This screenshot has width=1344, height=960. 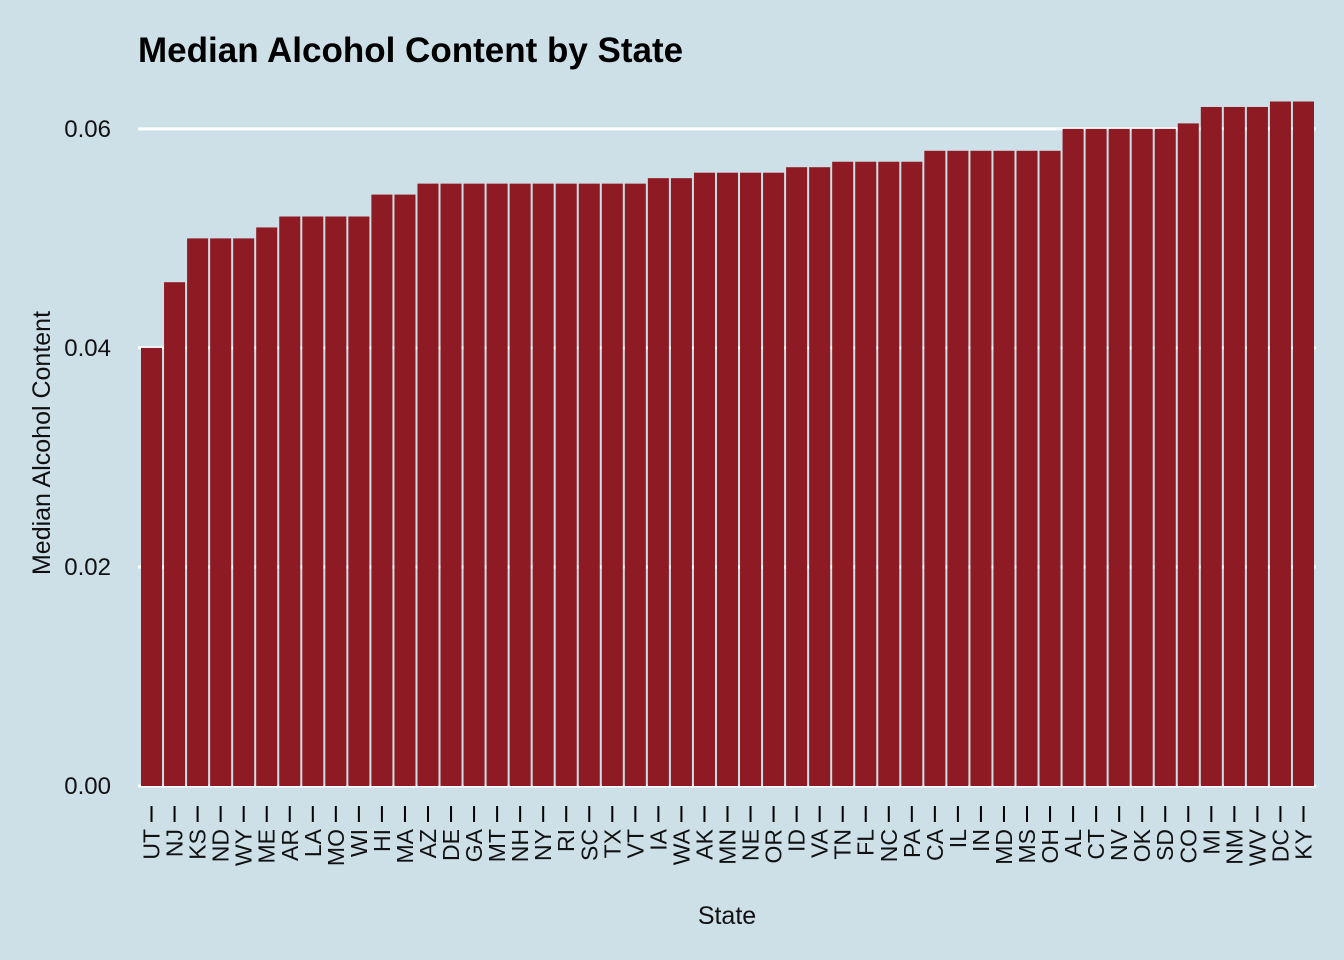 What do you see at coordinates (451, 845) in the screenshot?
I see `x-tick-label: DE` at bounding box center [451, 845].